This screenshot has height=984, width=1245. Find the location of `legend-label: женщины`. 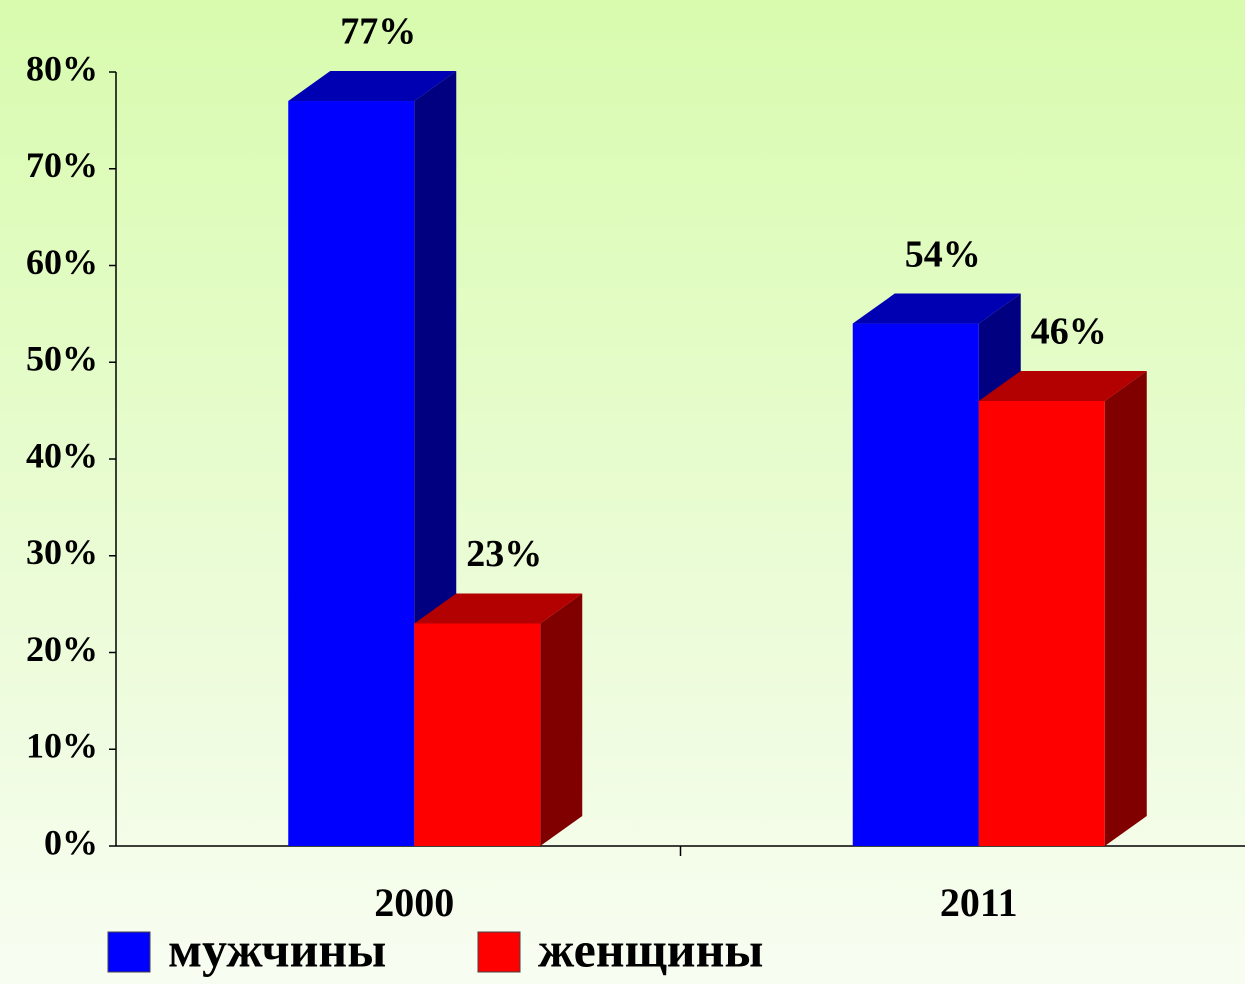

legend-label: женщины is located at coordinates (650, 949).